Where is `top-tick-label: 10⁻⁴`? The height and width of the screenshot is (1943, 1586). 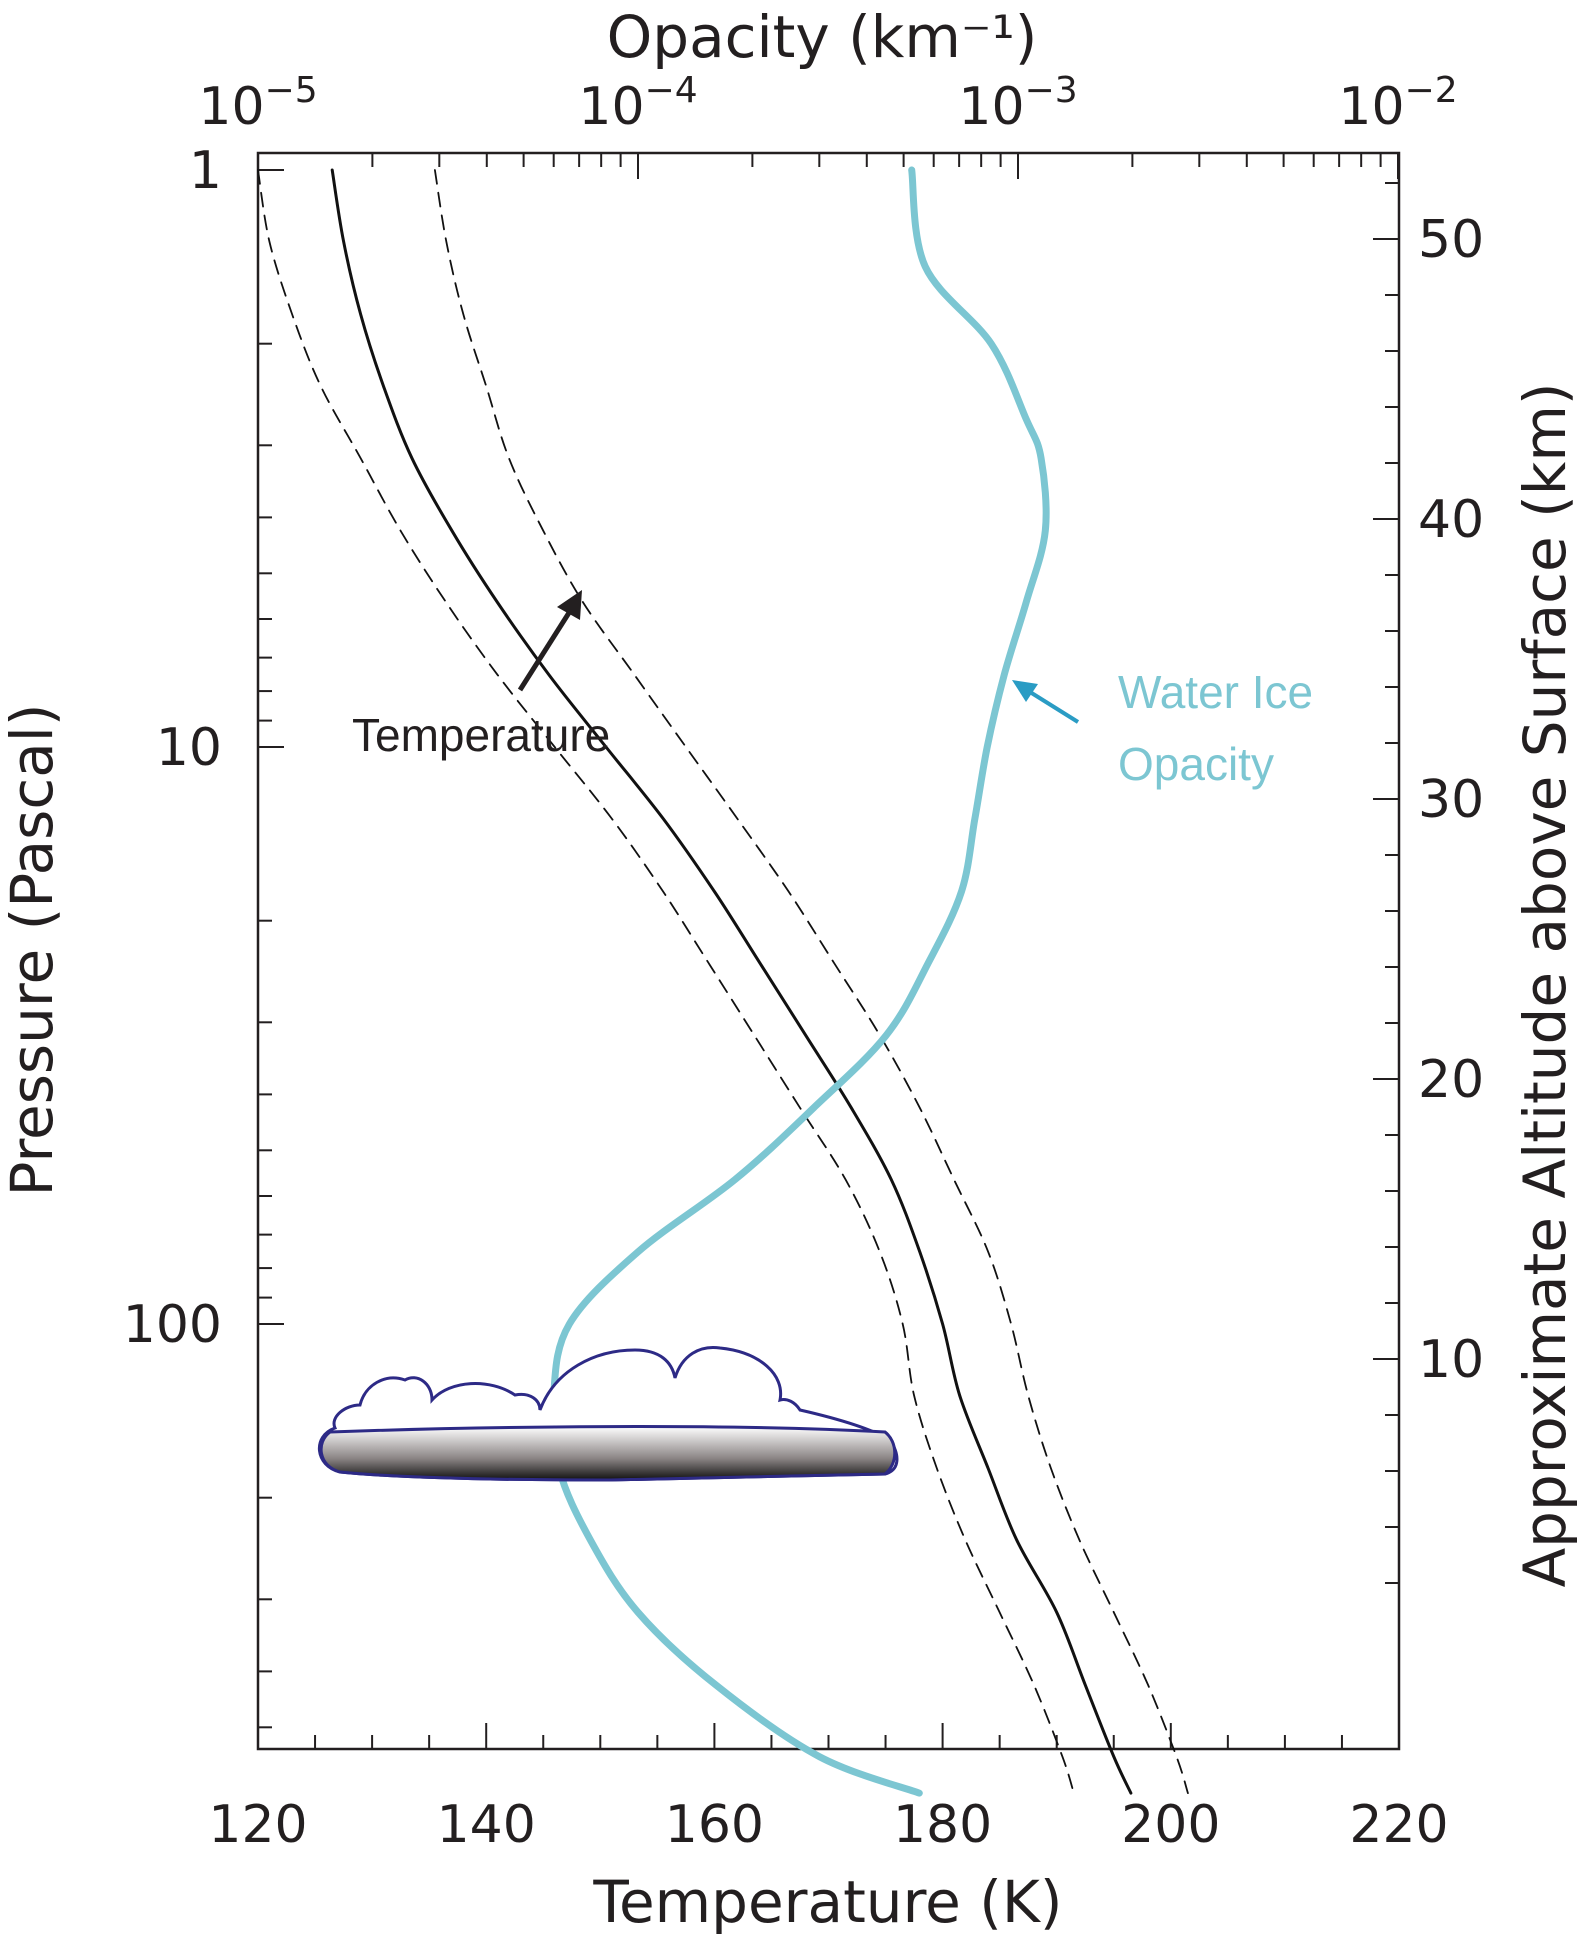
top-tick-label: 10⁻⁴ is located at coordinates (637, 103).